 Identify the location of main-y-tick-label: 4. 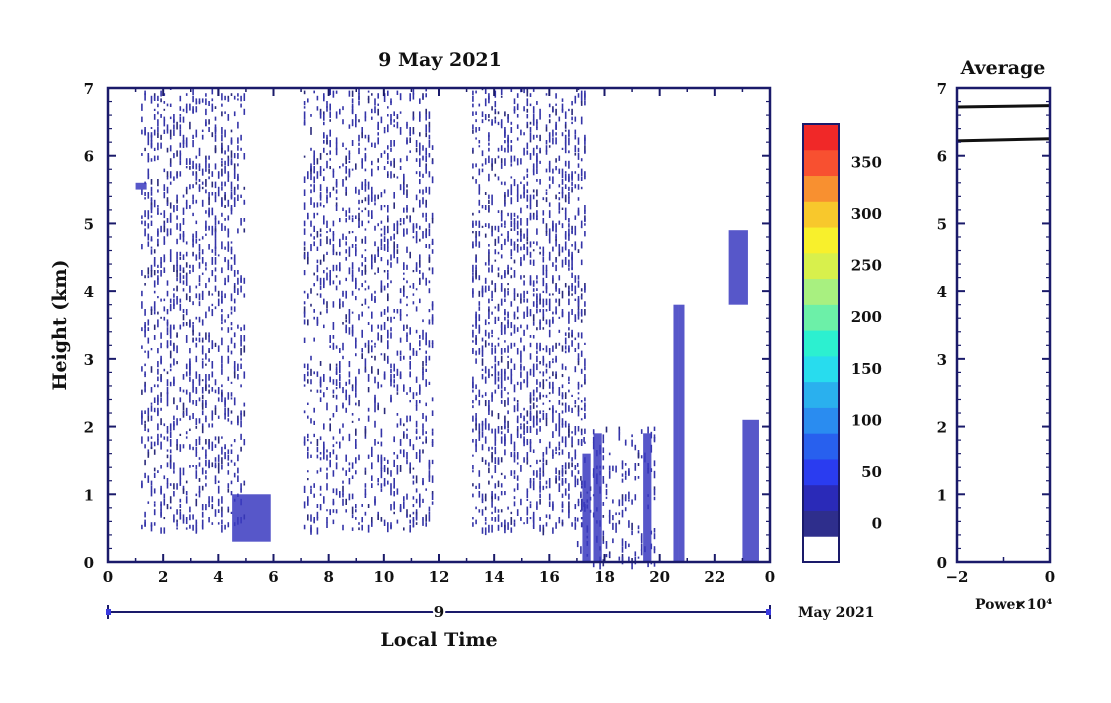
(89, 292).